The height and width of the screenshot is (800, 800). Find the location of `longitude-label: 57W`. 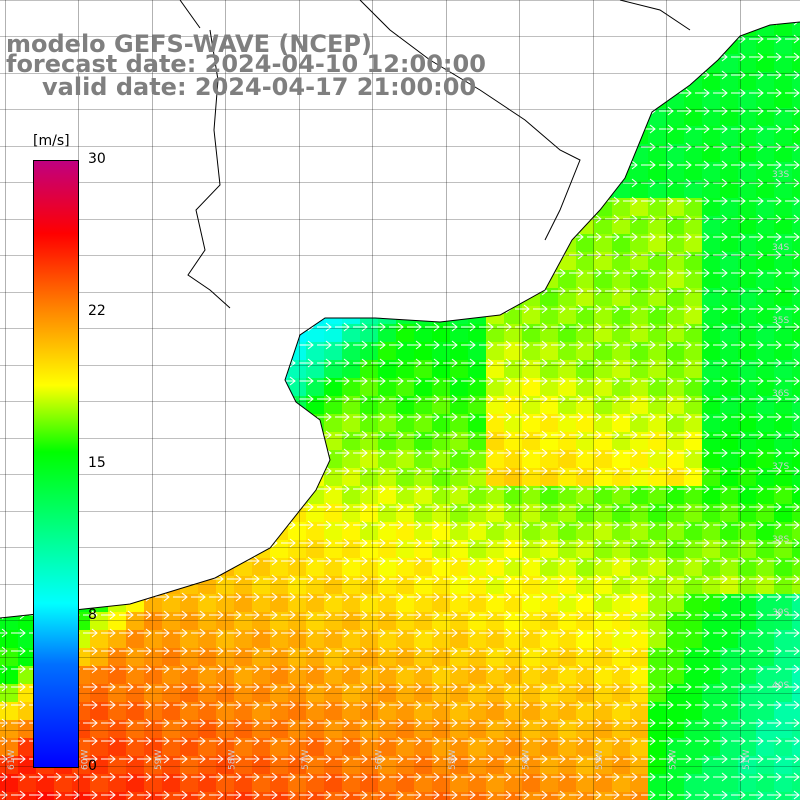

longitude-label: 57W is located at coordinates (306, 760).